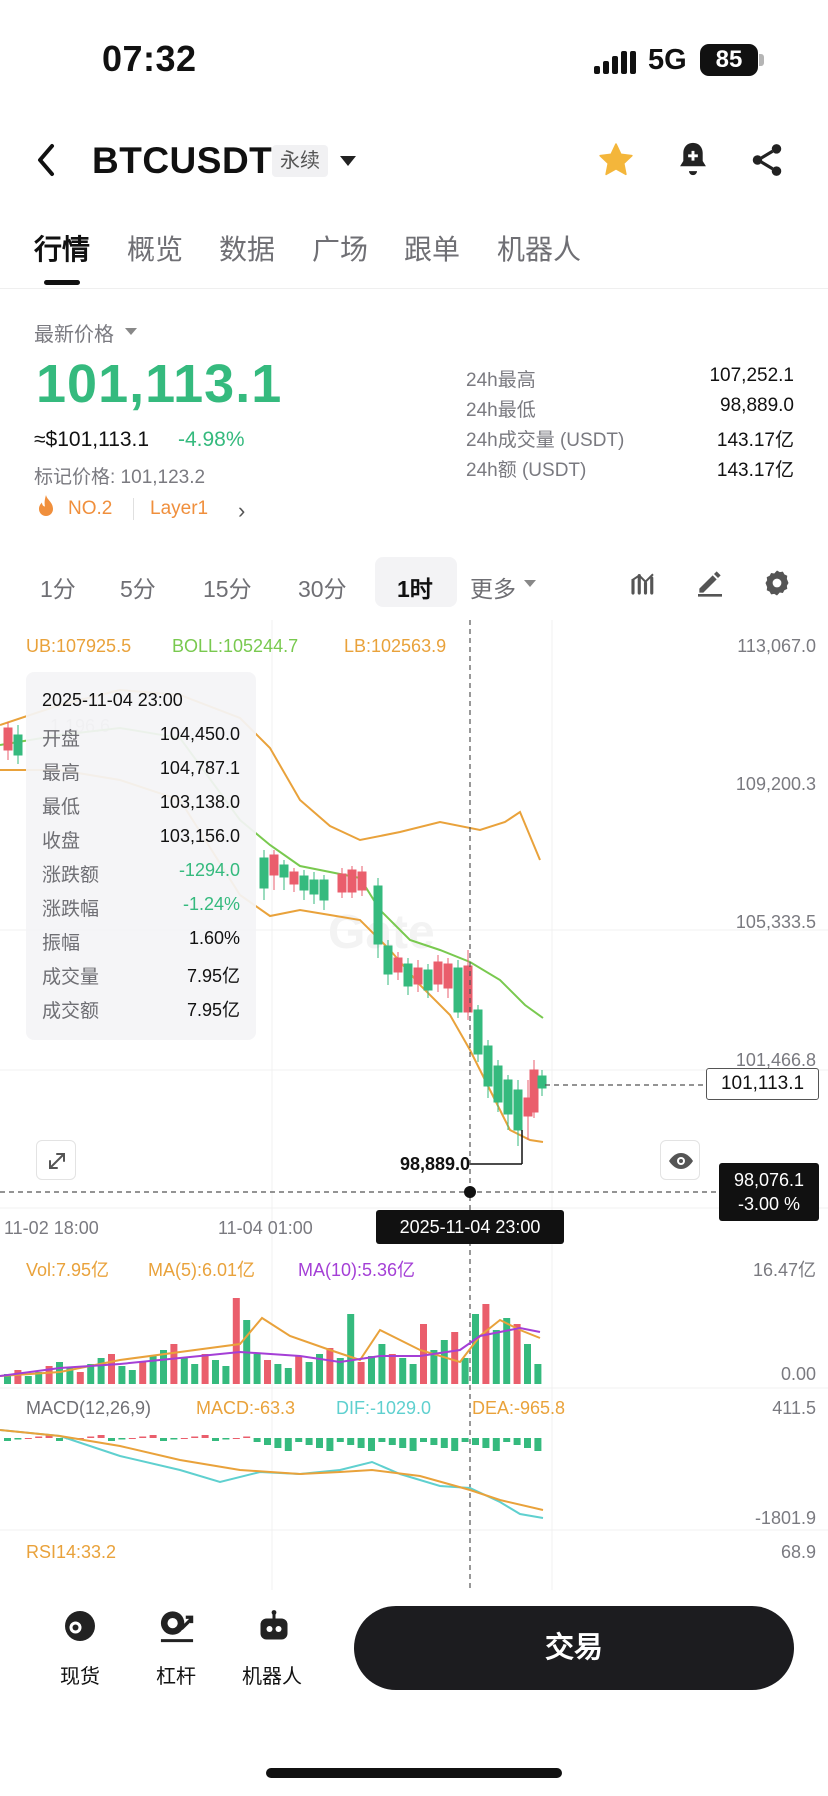 This screenshot has width=828, height=1796. What do you see at coordinates (616, 160) in the screenshot?
I see `star-icon` at bounding box center [616, 160].